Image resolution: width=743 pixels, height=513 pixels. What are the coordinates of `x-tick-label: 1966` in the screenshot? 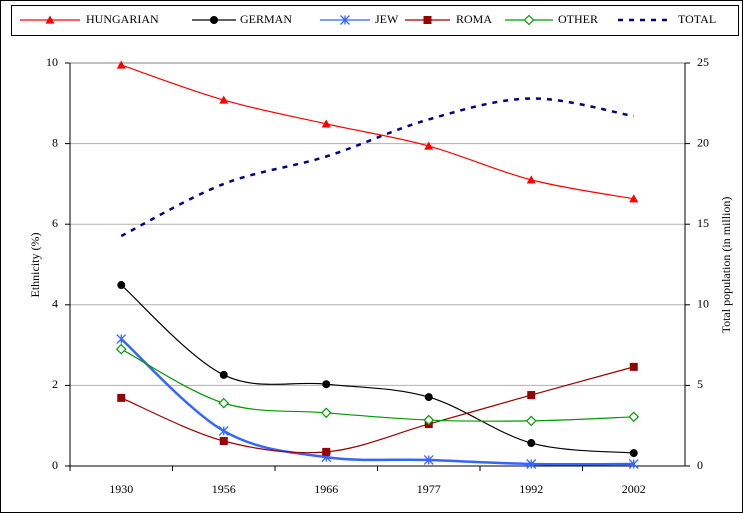 It's located at (326, 489).